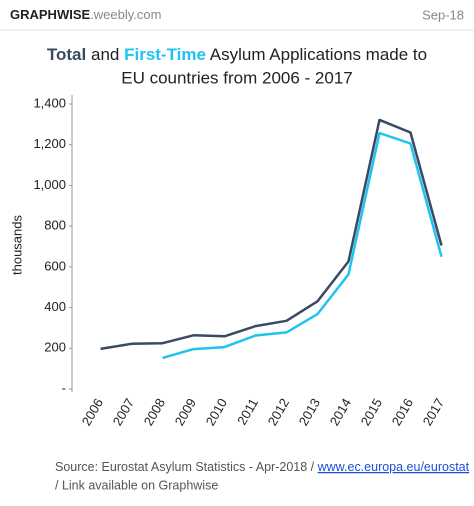  What do you see at coordinates (433, 412) in the screenshot?
I see `x-tick-label: 2017` at bounding box center [433, 412].